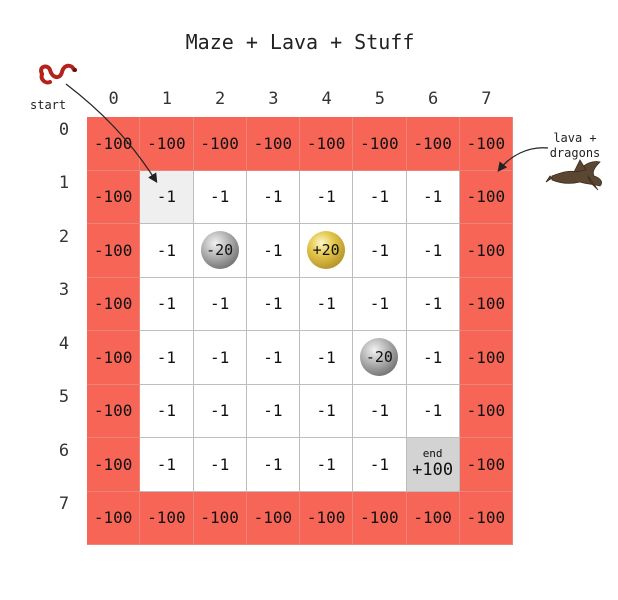  What do you see at coordinates (220, 251) in the screenshot?
I see `maze-cell-2-2: -20` at bounding box center [220, 251].